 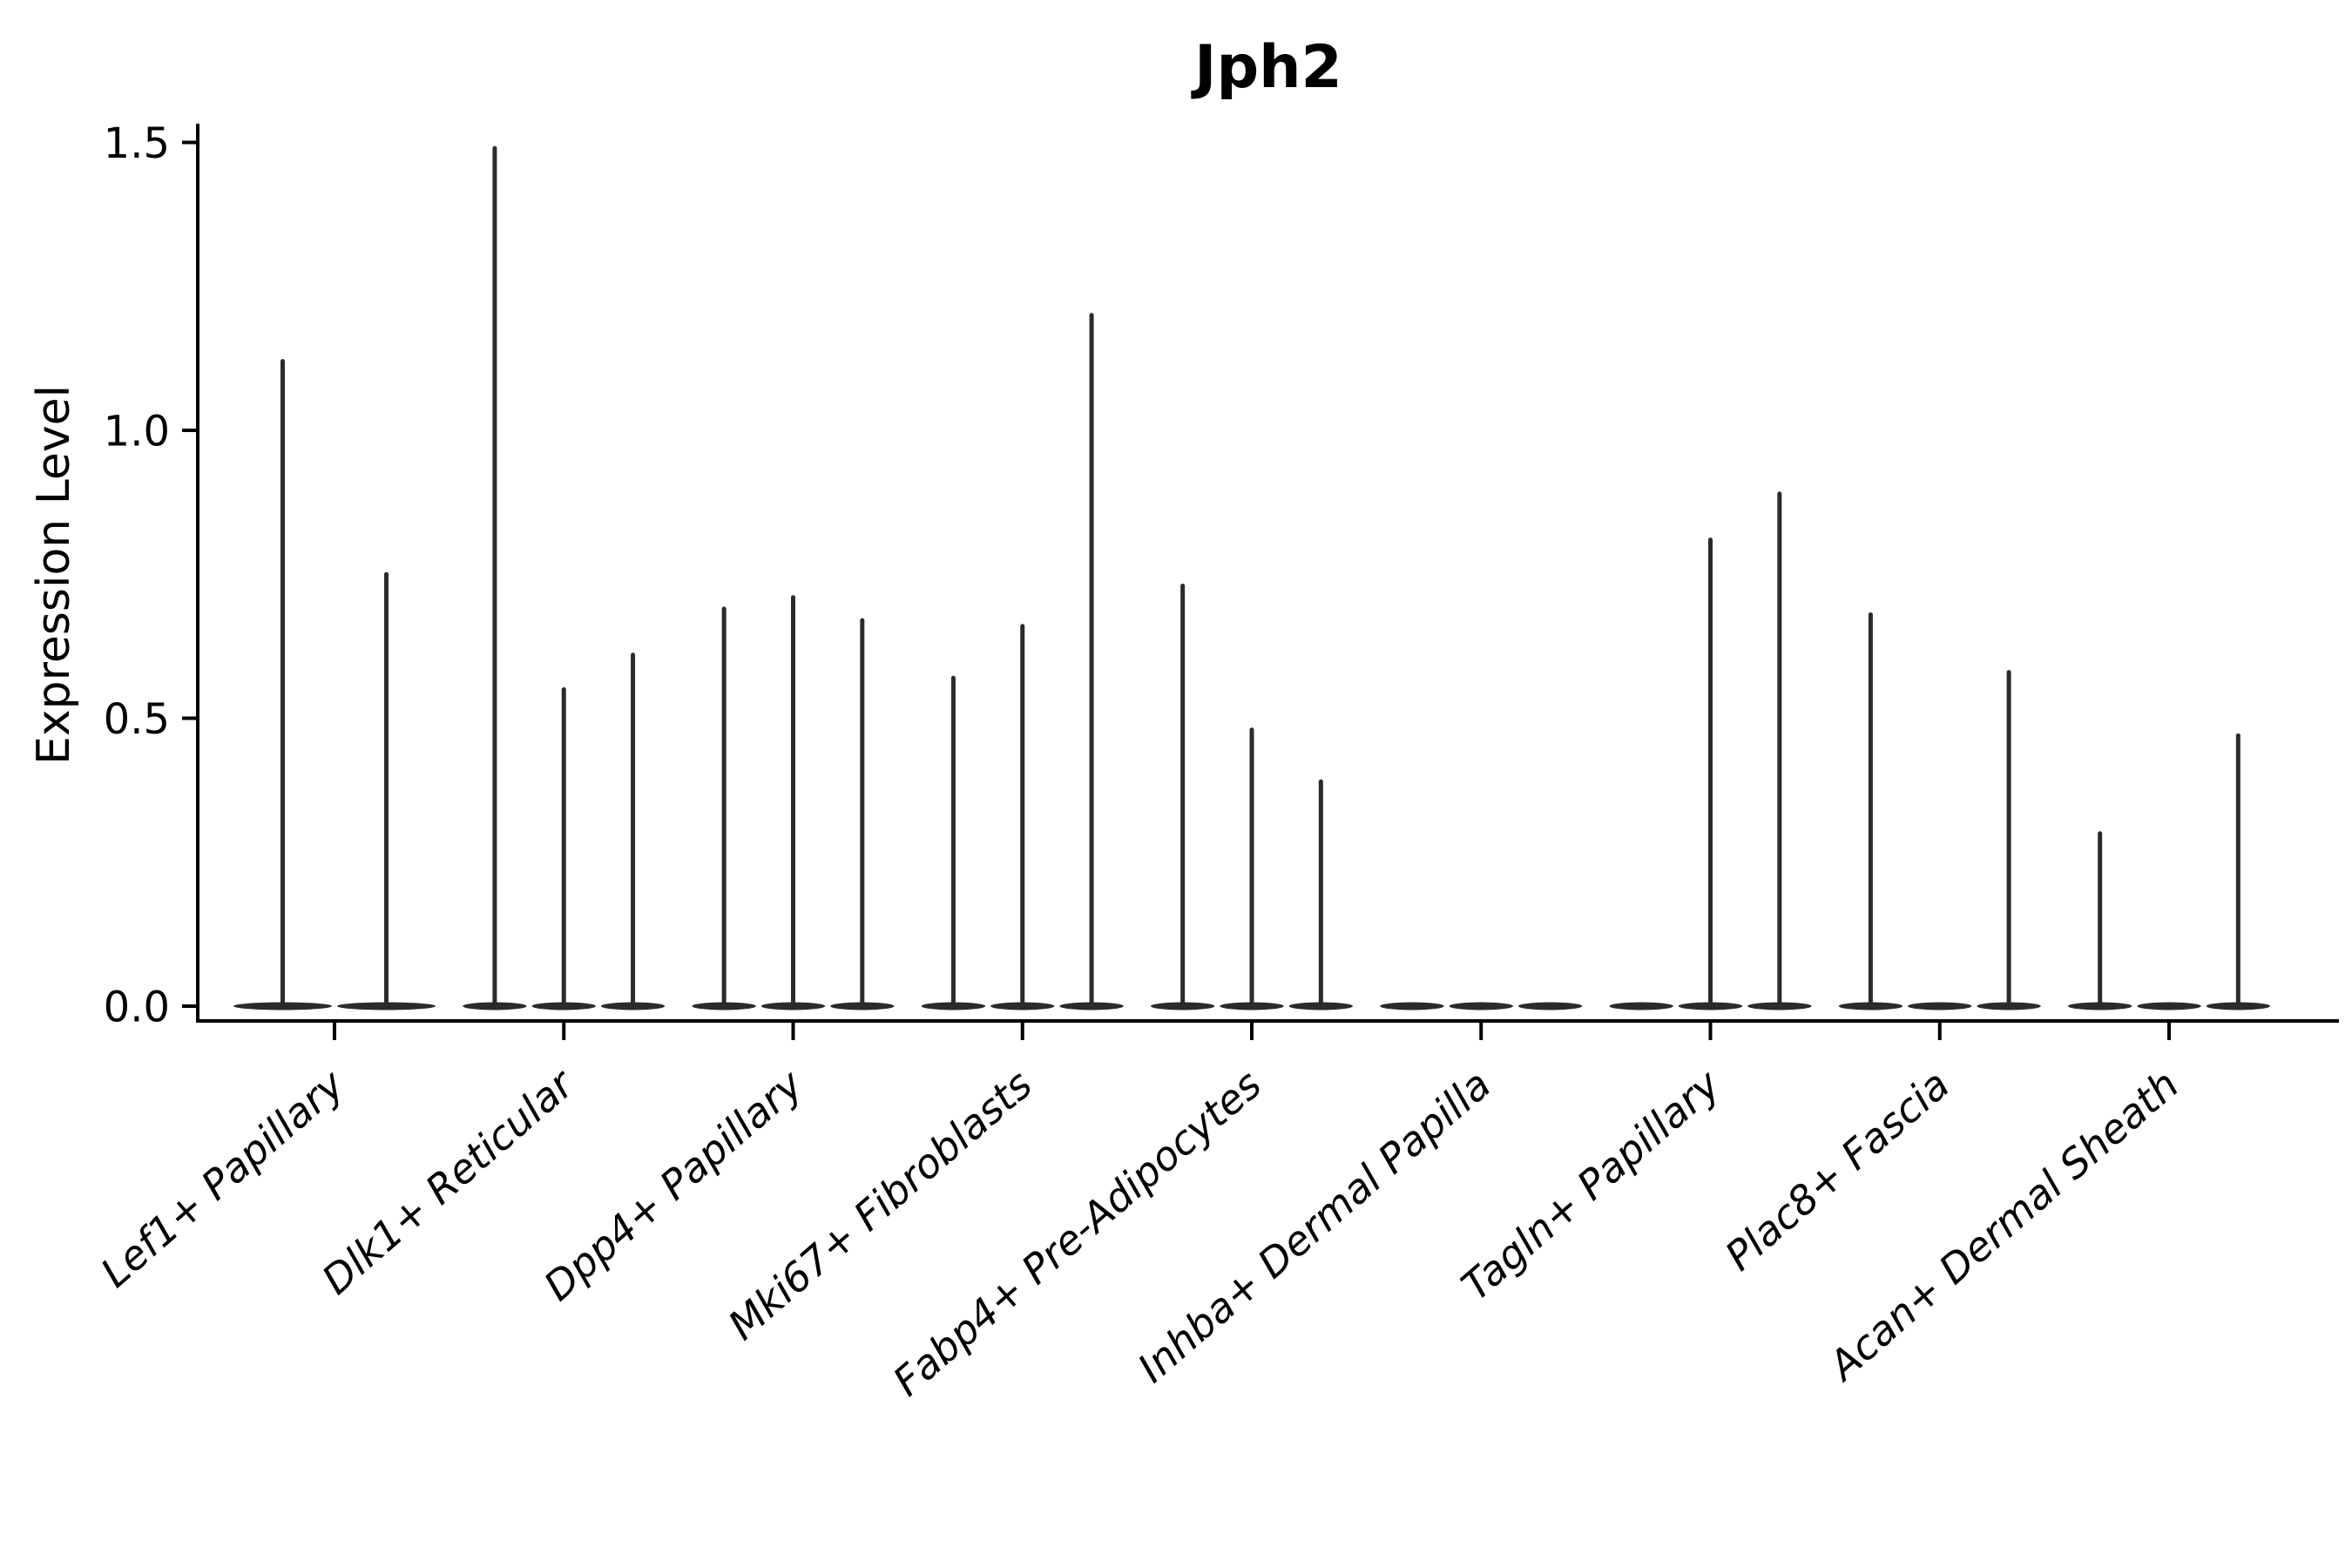 What do you see at coordinates (222, 1178) in the screenshot?
I see `x-category-label: Lef1+ Papillary` at bounding box center [222, 1178].